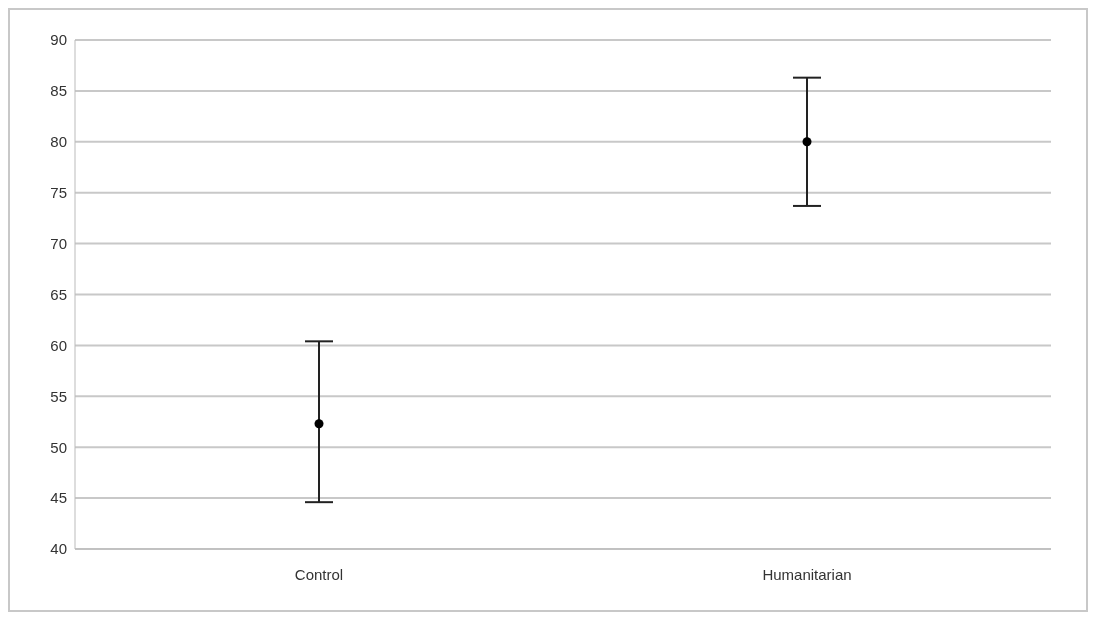 Image resolution: width=1096 pixels, height=620 pixels. Describe the element at coordinates (58, 91) in the screenshot. I see `y-tick-label: 85` at that location.